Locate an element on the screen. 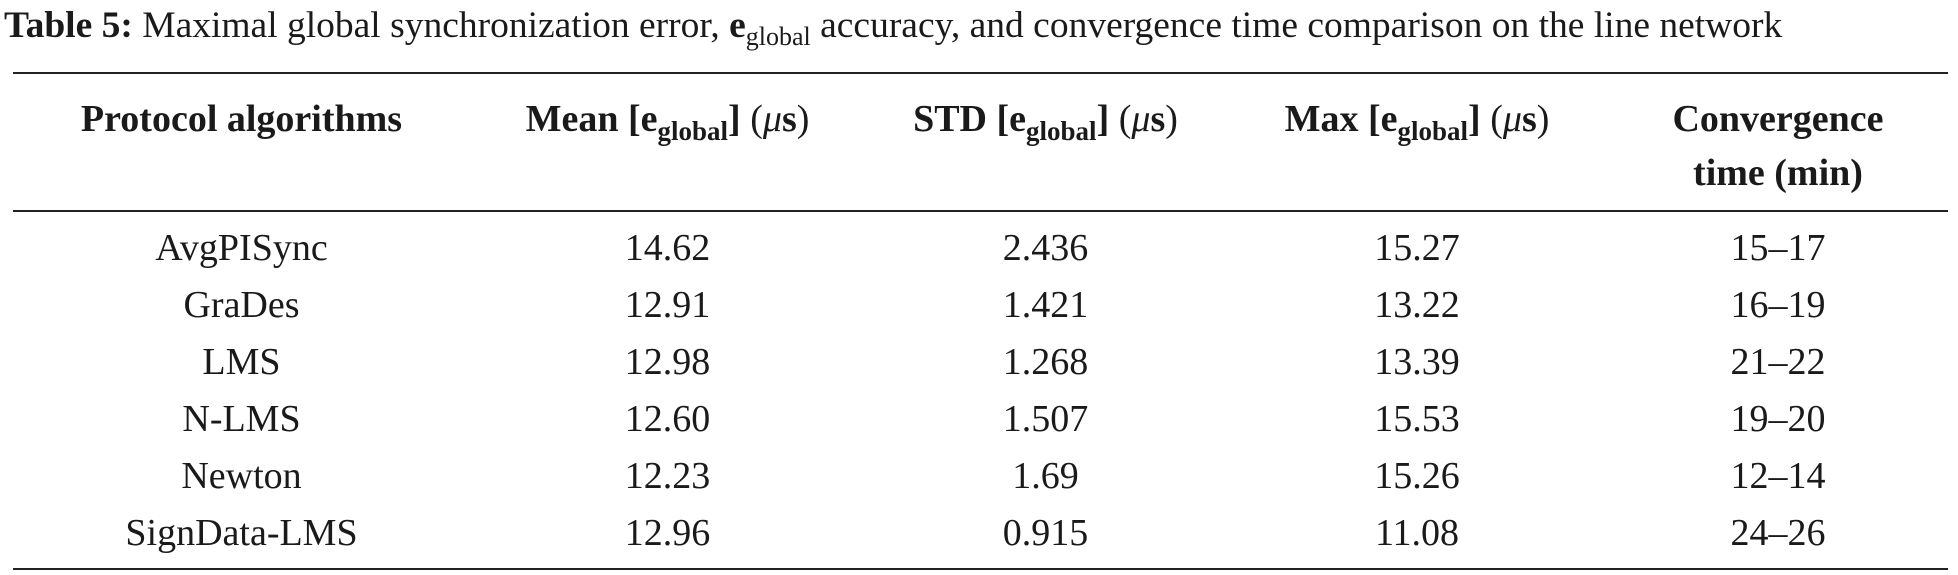 This screenshot has width=1958, height=575. header-max-unit-open: ( is located at coordinates (1496, 119).